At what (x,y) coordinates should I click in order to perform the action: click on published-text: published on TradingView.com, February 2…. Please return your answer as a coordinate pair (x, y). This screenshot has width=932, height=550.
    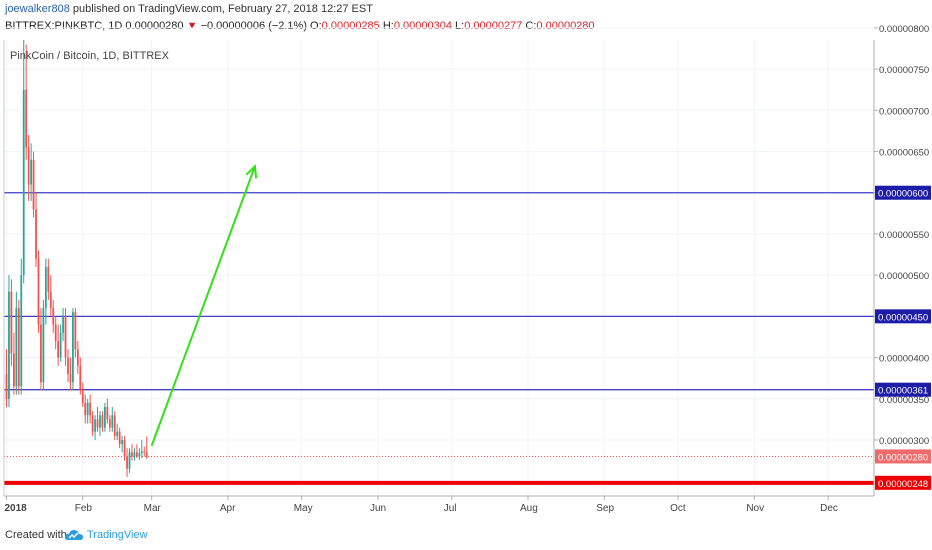
    Looking at the image, I should click on (222, 9).